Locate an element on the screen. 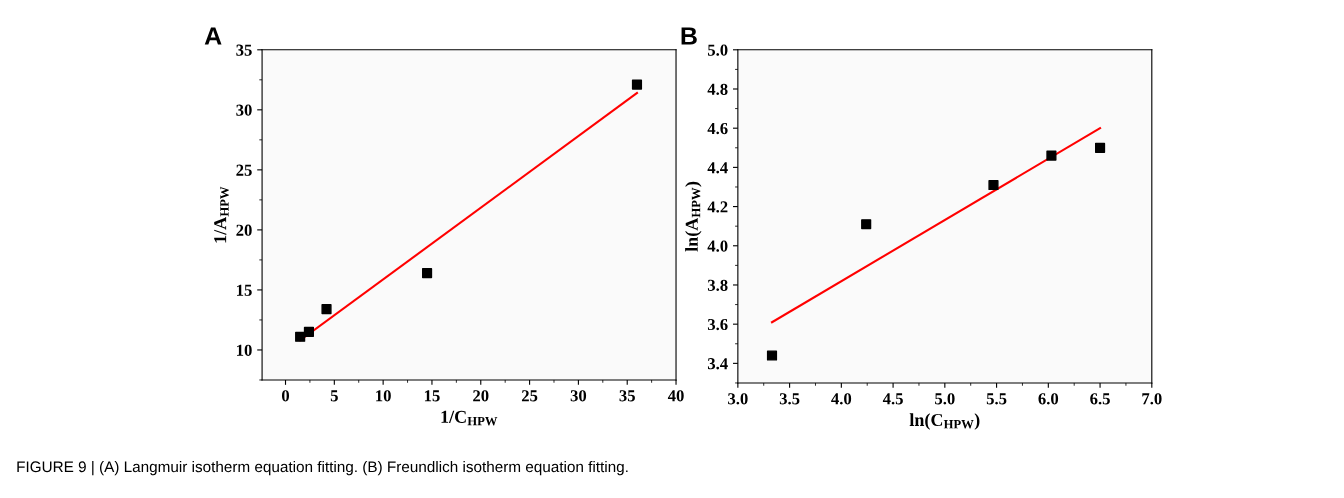 This screenshot has width=1344, height=498. x-axis-title: ln(C$_{HPW}$) is located at coordinates (944, 421).